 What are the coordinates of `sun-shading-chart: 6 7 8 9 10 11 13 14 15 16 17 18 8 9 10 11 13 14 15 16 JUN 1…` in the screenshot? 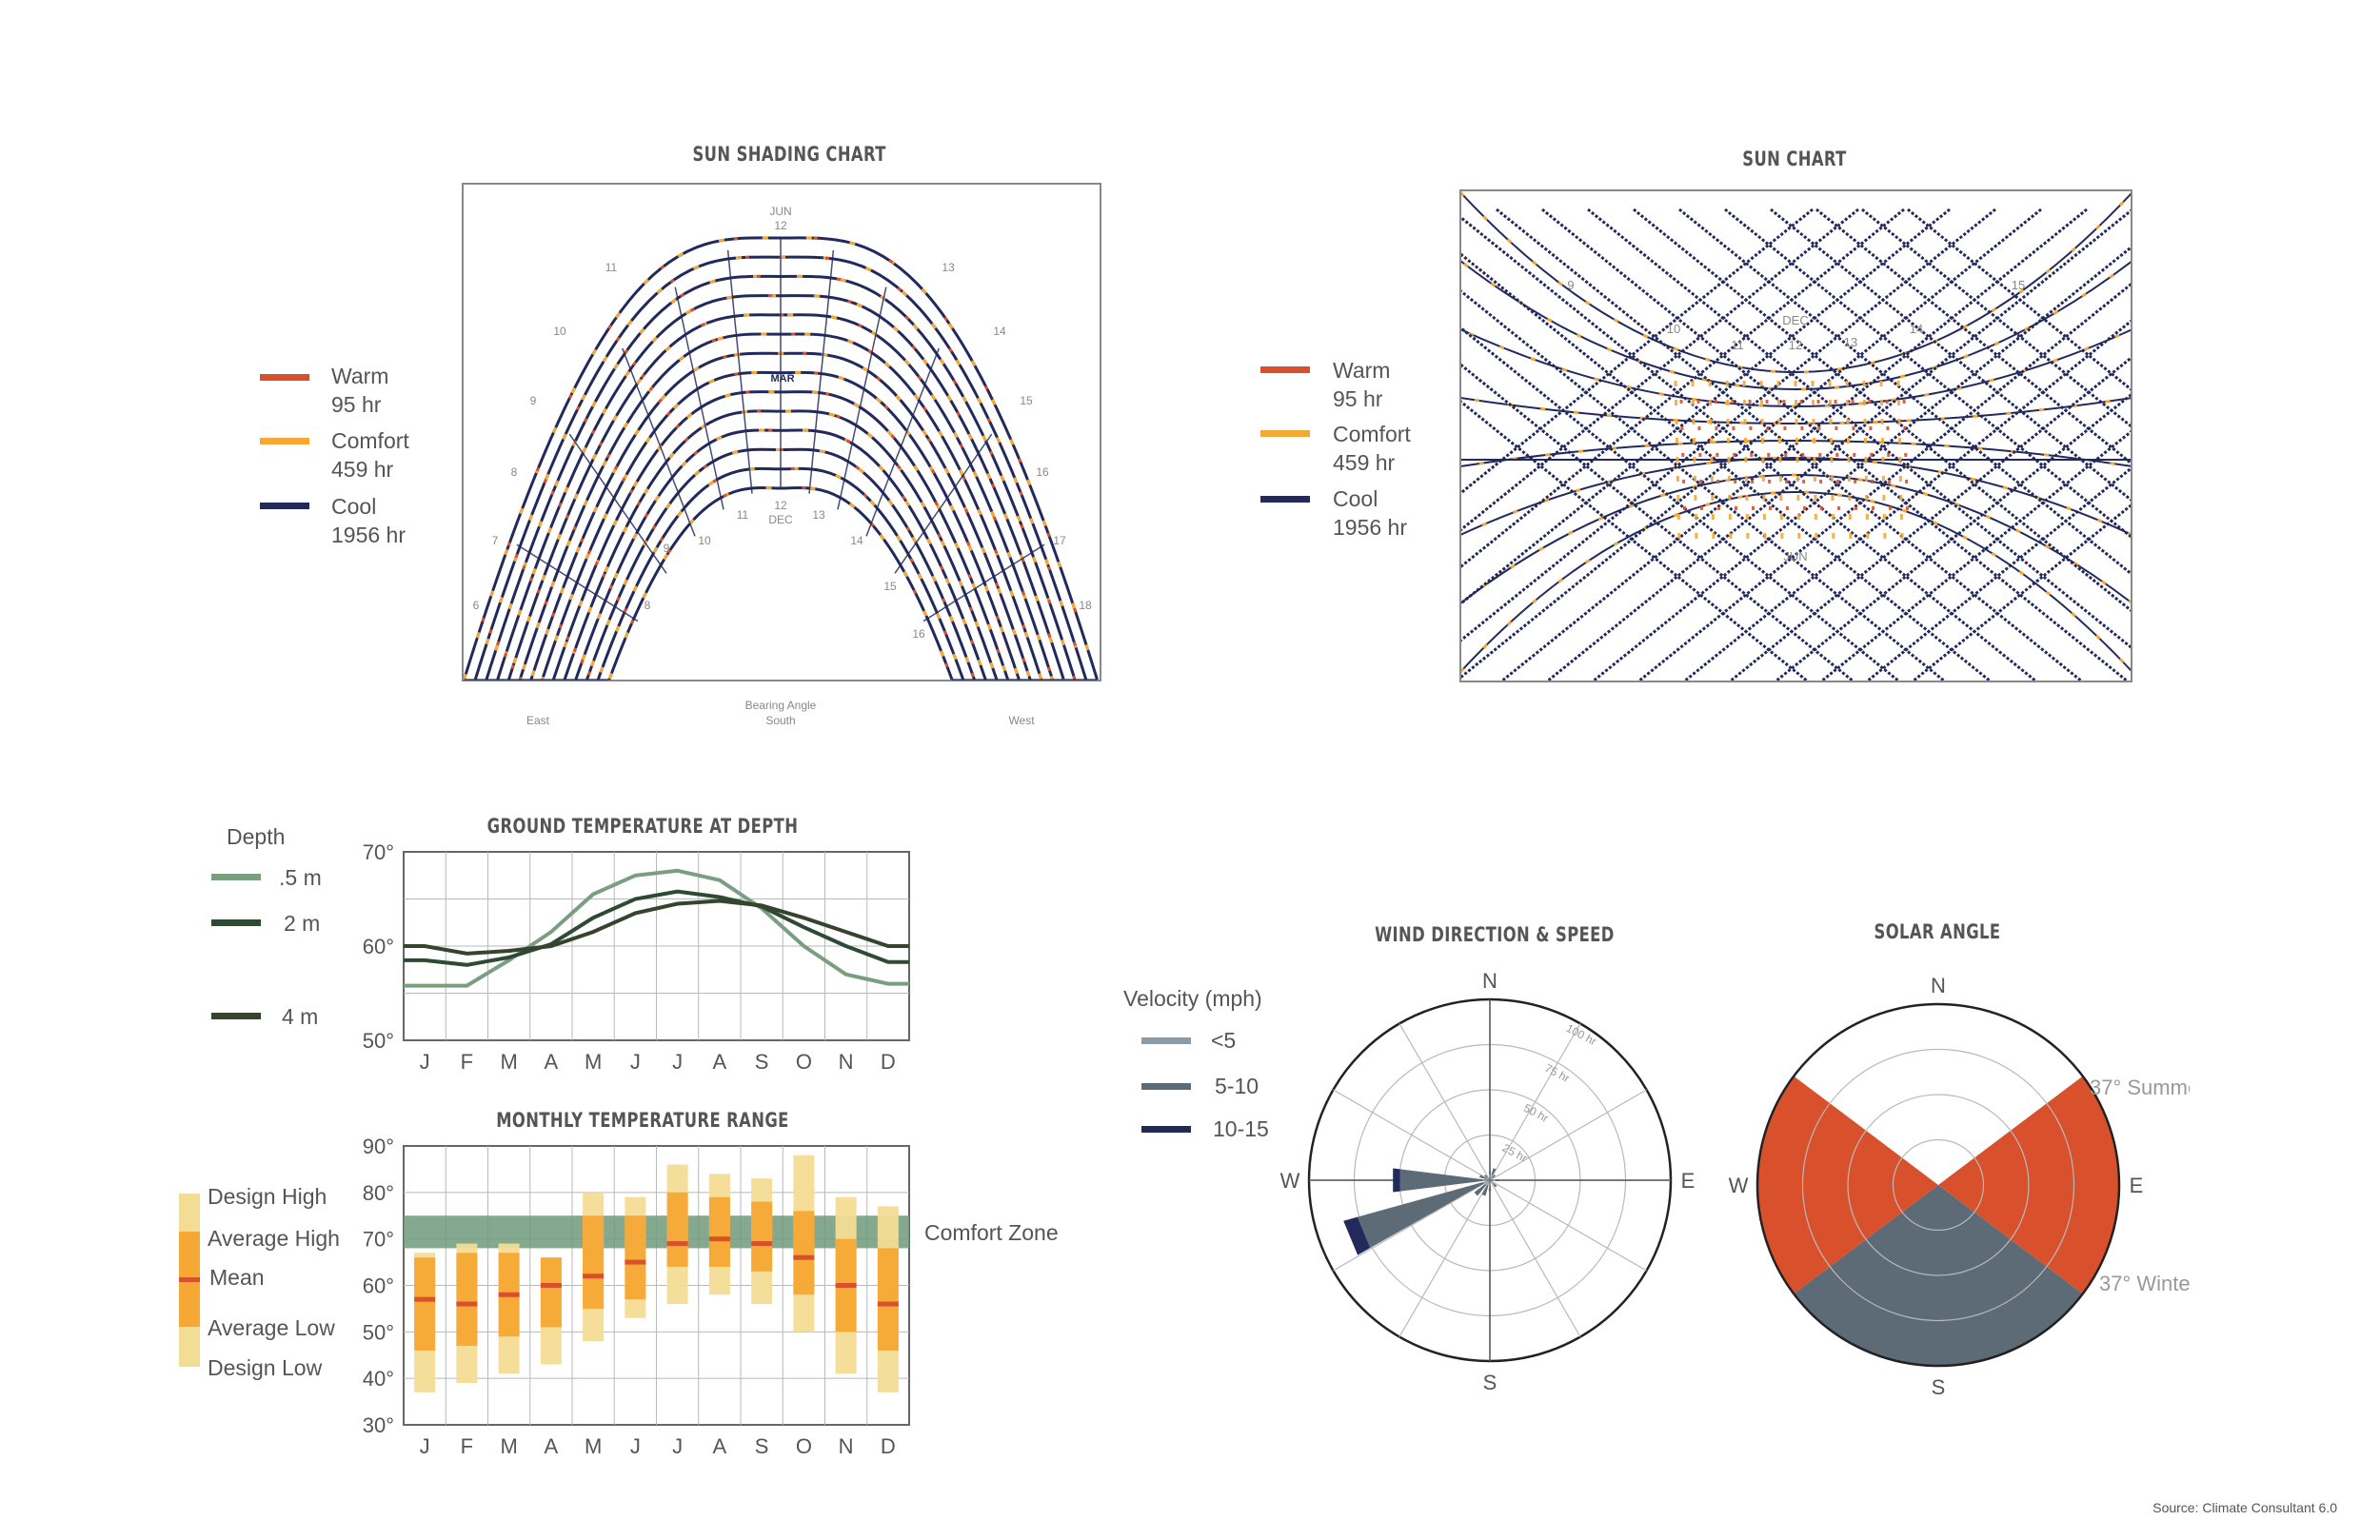 It's located at (781, 455).